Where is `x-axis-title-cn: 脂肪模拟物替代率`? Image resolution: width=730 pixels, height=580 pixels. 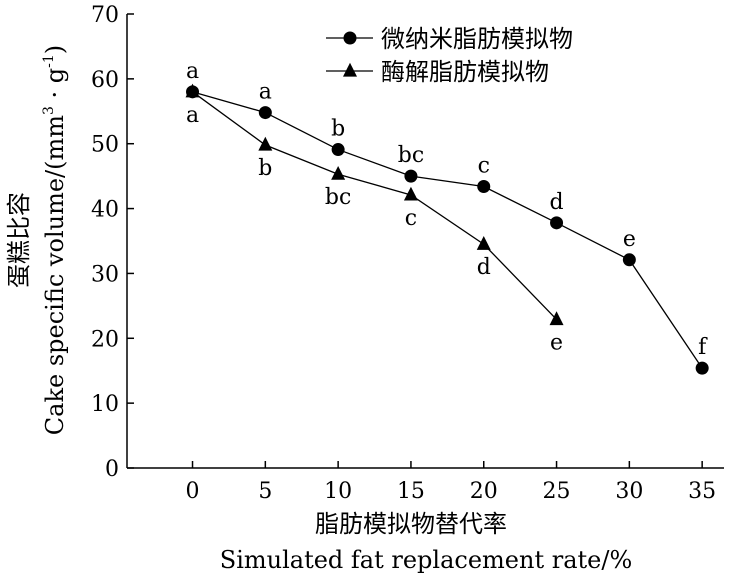 x-axis-title-cn: 脂肪模拟物替代率 is located at coordinates (411, 524).